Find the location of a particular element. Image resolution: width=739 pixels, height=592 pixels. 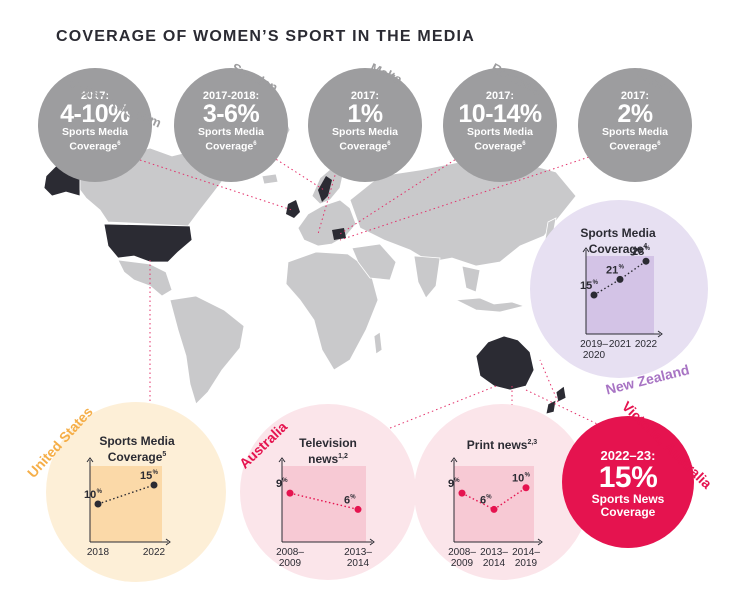

panel-title-united-states: Sports Media Coverage5 is located at coordinates (137, 449).